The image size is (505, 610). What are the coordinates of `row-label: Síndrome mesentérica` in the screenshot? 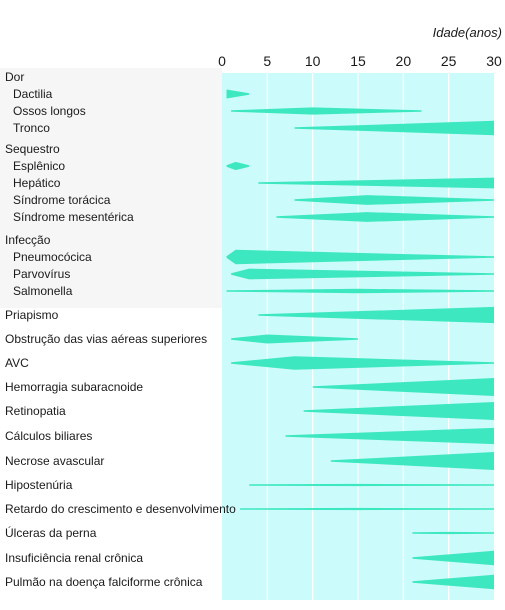 It's located at (73, 217).